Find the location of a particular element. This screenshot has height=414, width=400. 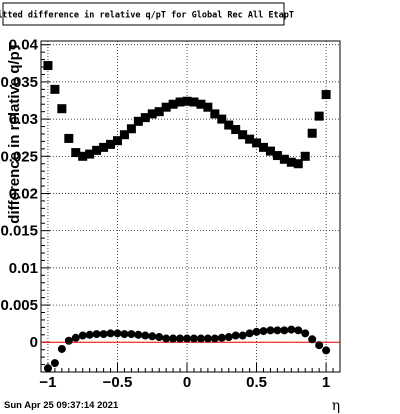

x-axis-label: η is located at coordinates (336, 406).